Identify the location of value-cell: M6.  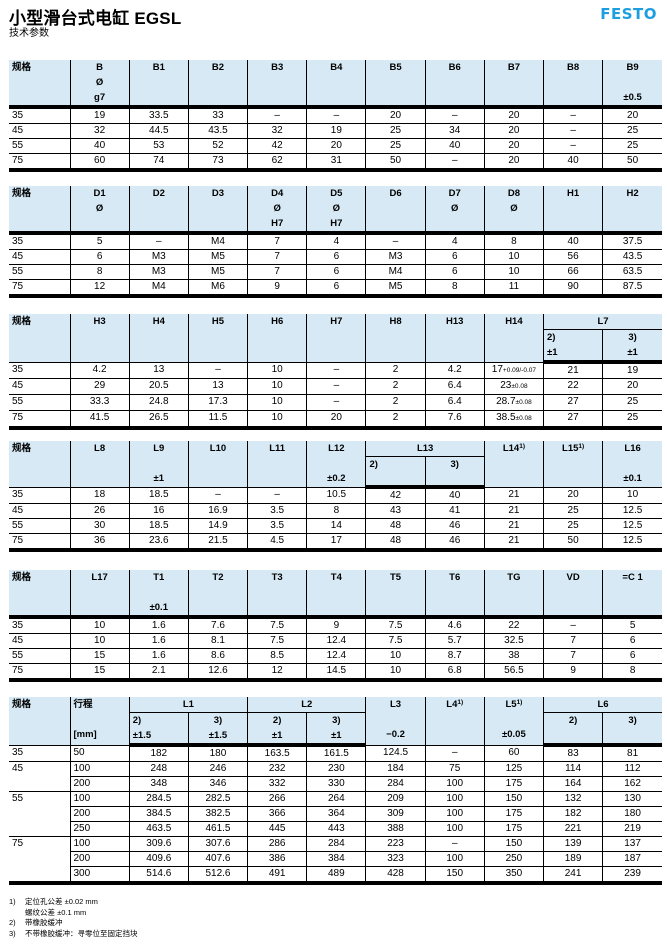
(218, 288).